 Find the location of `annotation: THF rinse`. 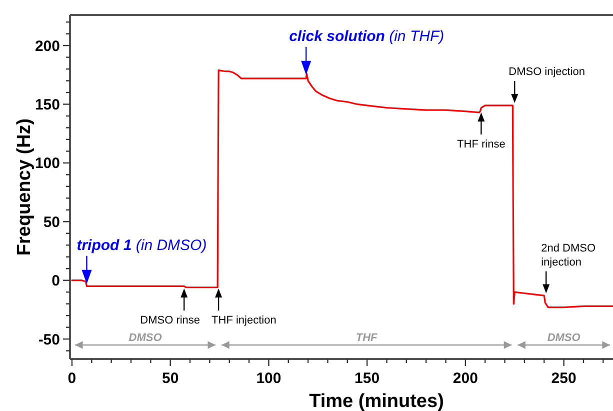

annotation: THF rinse is located at coordinates (481, 144).